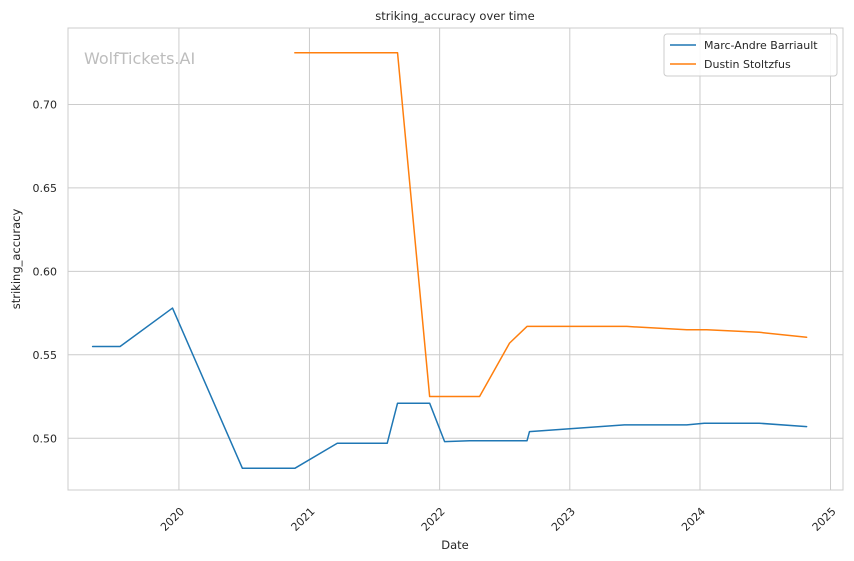 This screenshot has height=561, width=854. Describe the element at coordinates (455, 545) in the screenshot. I see `x-axis-label: Date` at that location.